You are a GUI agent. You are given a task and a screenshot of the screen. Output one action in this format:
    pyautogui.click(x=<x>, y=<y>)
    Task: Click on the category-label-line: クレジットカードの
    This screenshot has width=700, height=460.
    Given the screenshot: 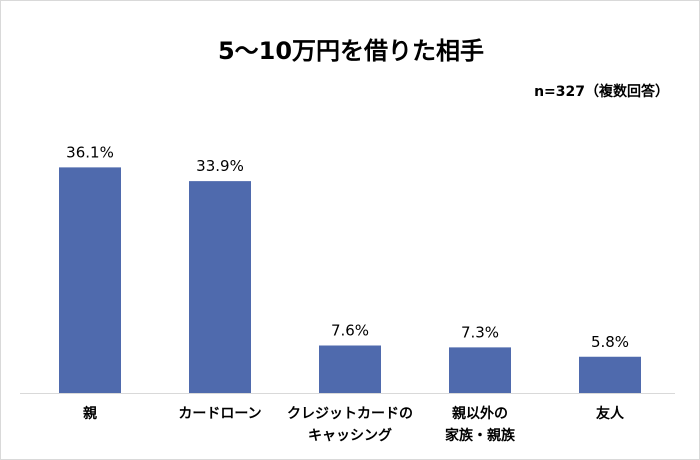 What is the action you would take?
    pyautogui.click(x=350, y=414)
    